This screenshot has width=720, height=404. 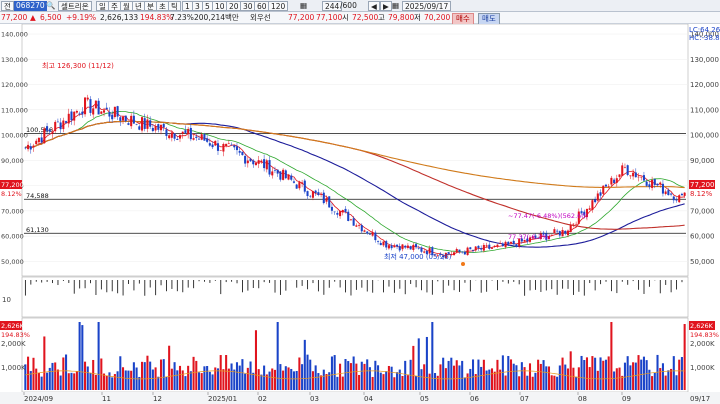 What do you see at coordinates (174, 6) in the screenshot?
I see `period-button-6: 틱` at bounding box center [174, 6].